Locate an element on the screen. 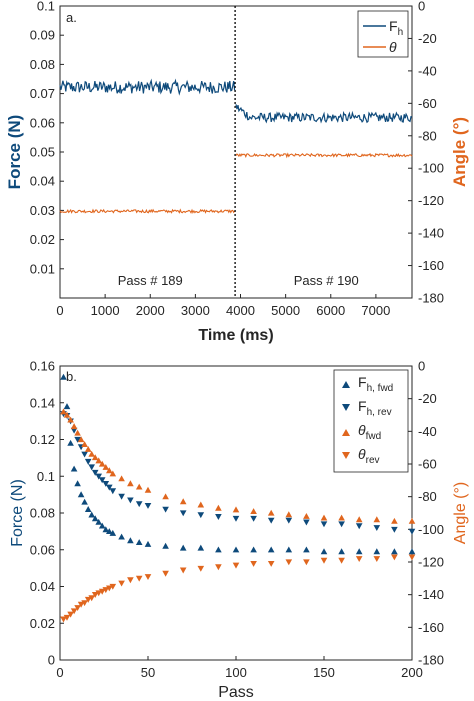  ytick-right-label-b: -20 is located at coordinates (427, 398).